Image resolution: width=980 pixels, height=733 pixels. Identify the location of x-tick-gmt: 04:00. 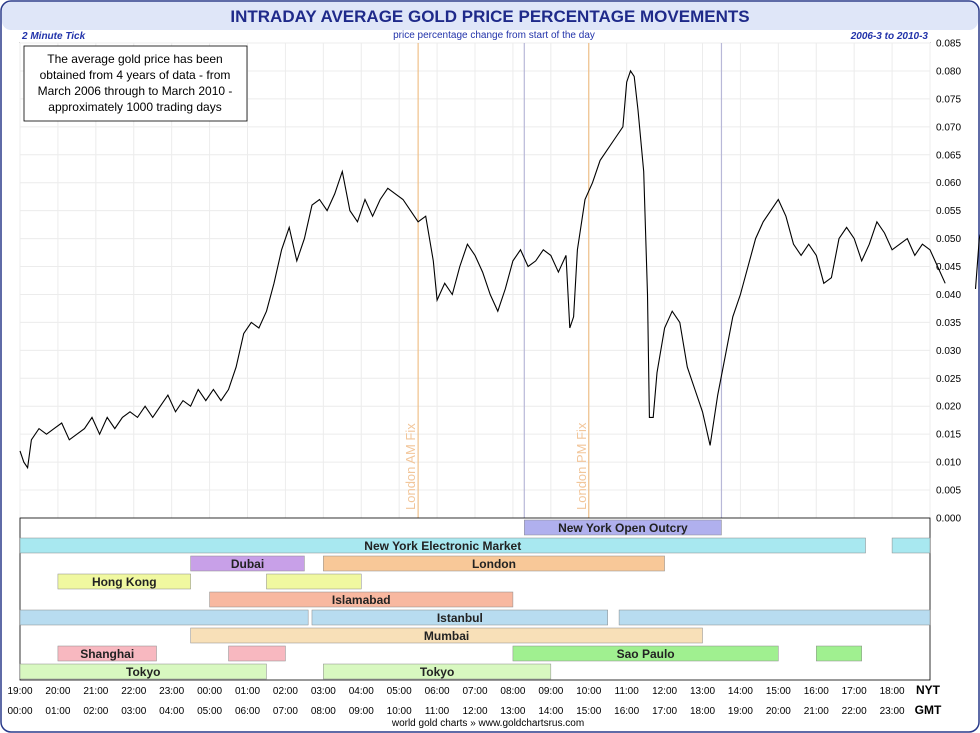
(171, 711).